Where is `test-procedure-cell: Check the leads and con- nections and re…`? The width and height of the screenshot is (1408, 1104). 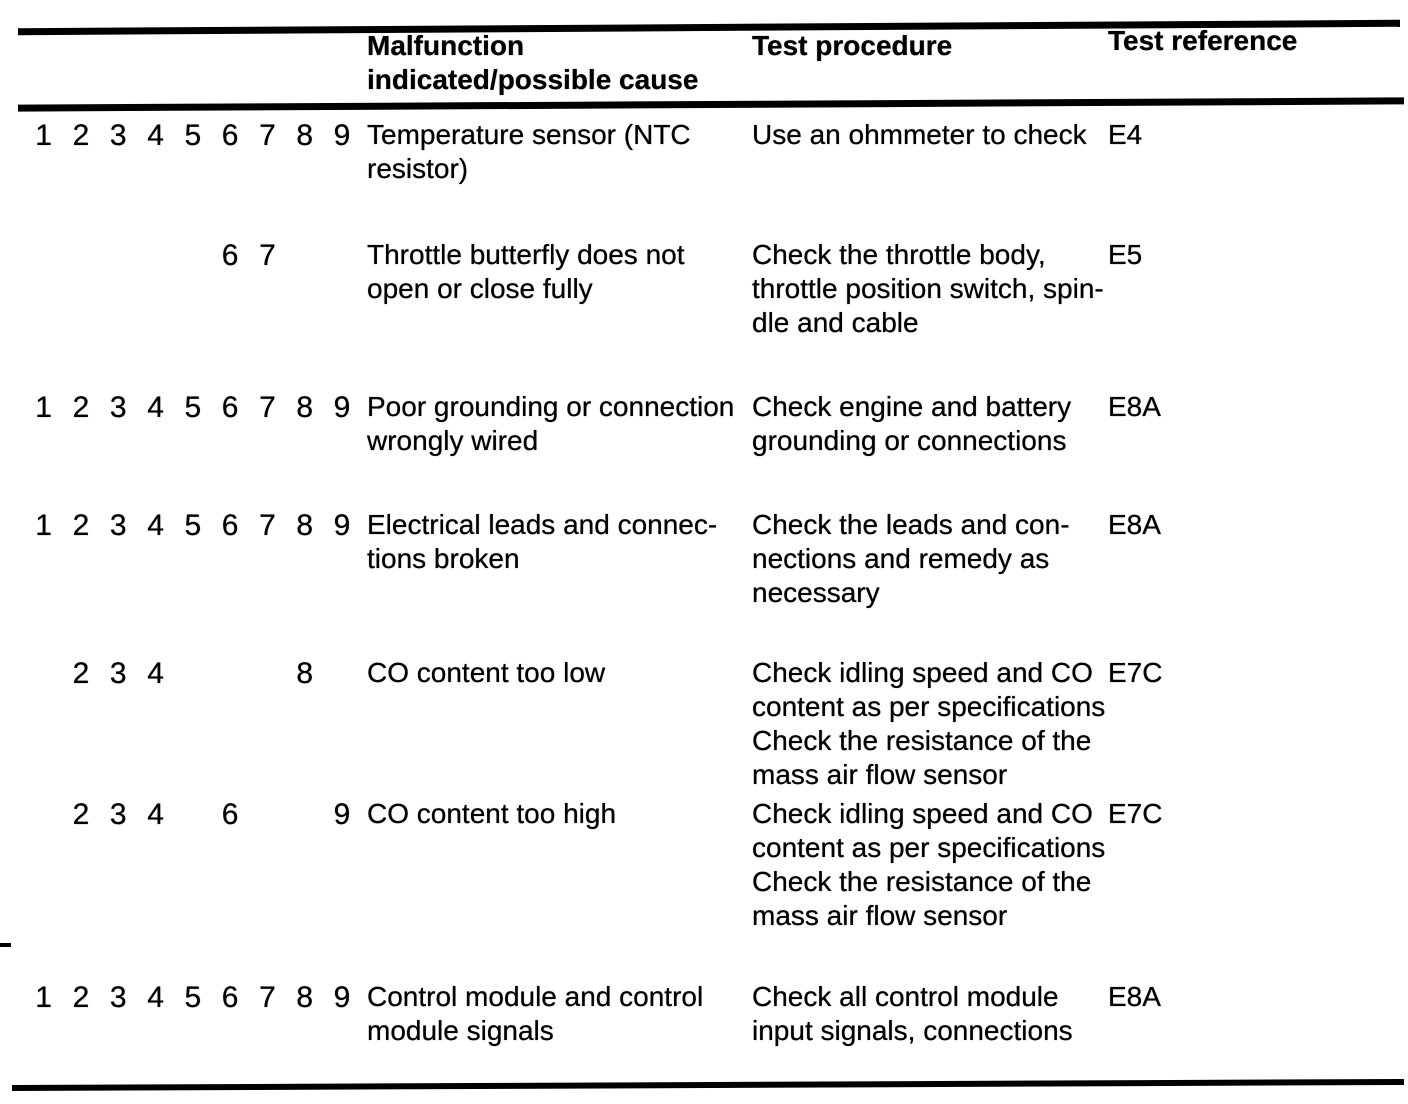
test-procedure-cell: Check the leads and con- nections and re… is located at coordinates (911, 558).